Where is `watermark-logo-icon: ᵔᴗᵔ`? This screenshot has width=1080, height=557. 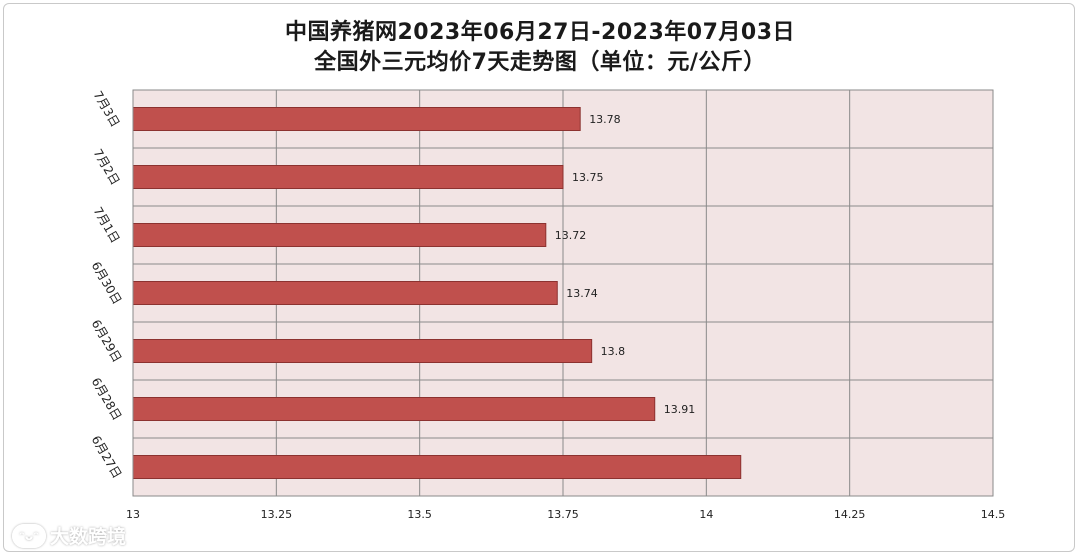
watermark-logo-icon: ᵔᴗᵔ is located at coordinates (29, 535).